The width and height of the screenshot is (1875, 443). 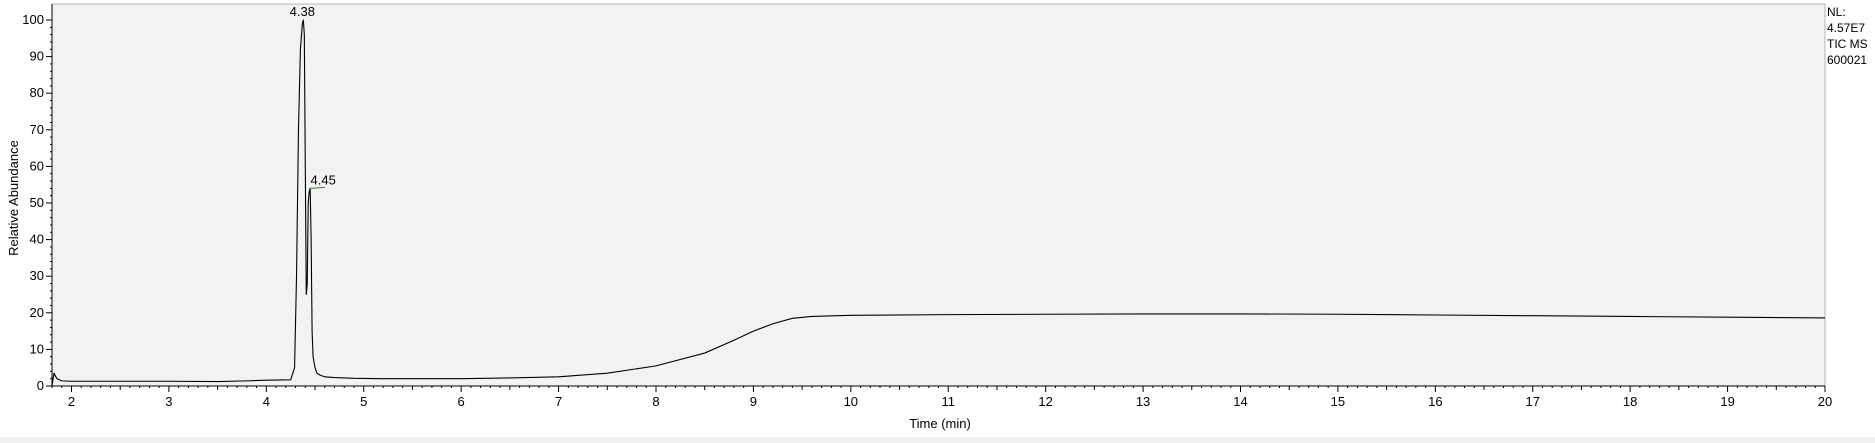 What do you see at coordinates (1045, 401) in the screenshot?
I see `x-tick-label: 12` at bounding box center [1045, 401].